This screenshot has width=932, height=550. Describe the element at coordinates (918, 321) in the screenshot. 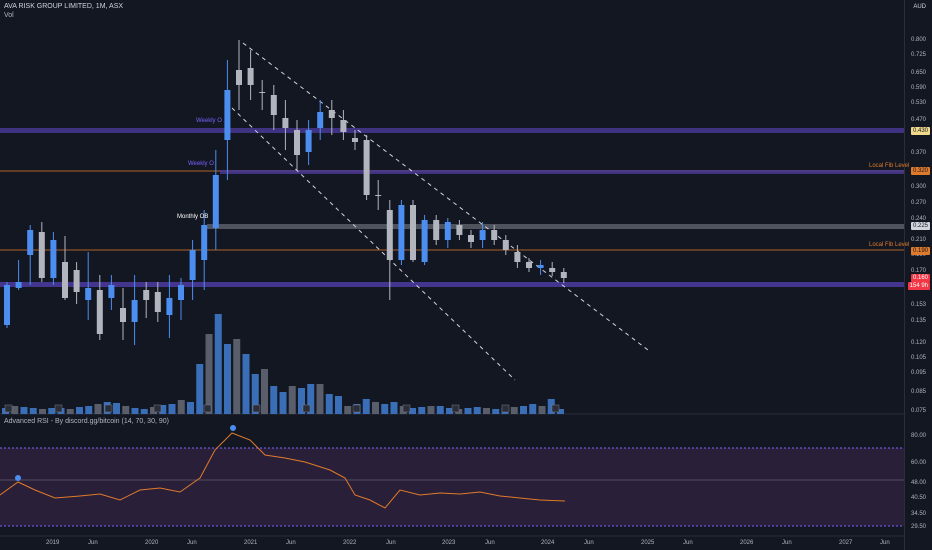

I see `price-tick: 0.135` at that location.